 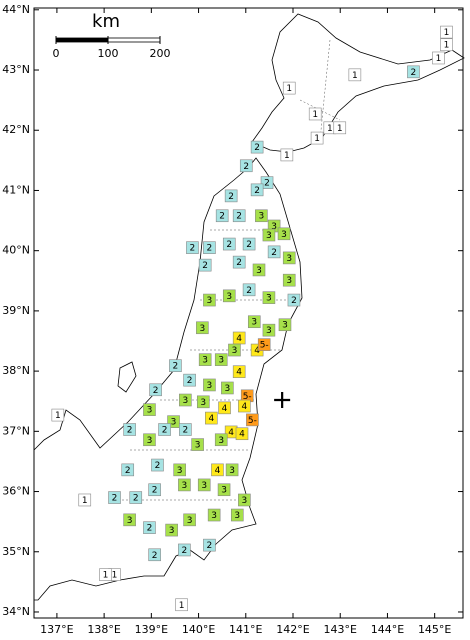 What do you see at coordinates (127, 377) in the screenshot?
I see `sado-island` at bounding box center [127, 377].